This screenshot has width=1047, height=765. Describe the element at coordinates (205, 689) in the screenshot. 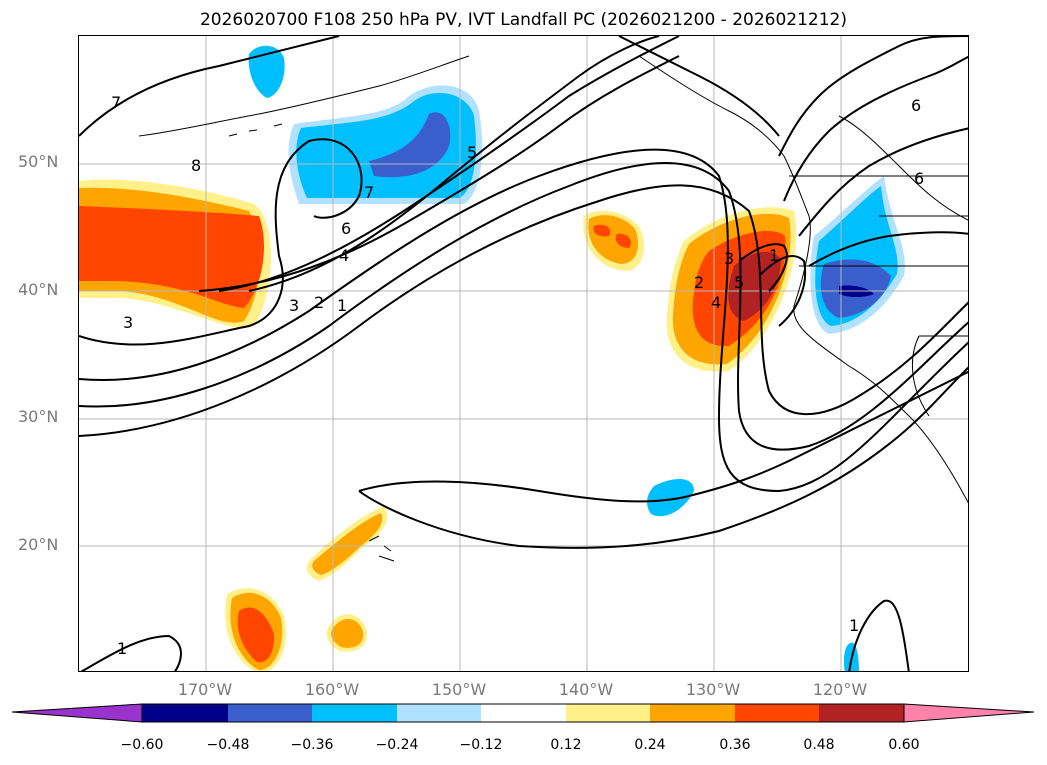

I see `lon-label-170w: 170°W` at that location.